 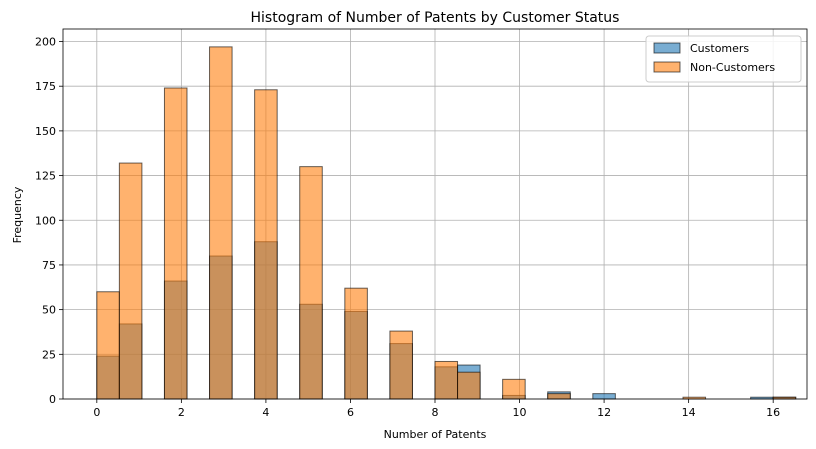 I want to click on legend-box, so click(x=723, y=59).